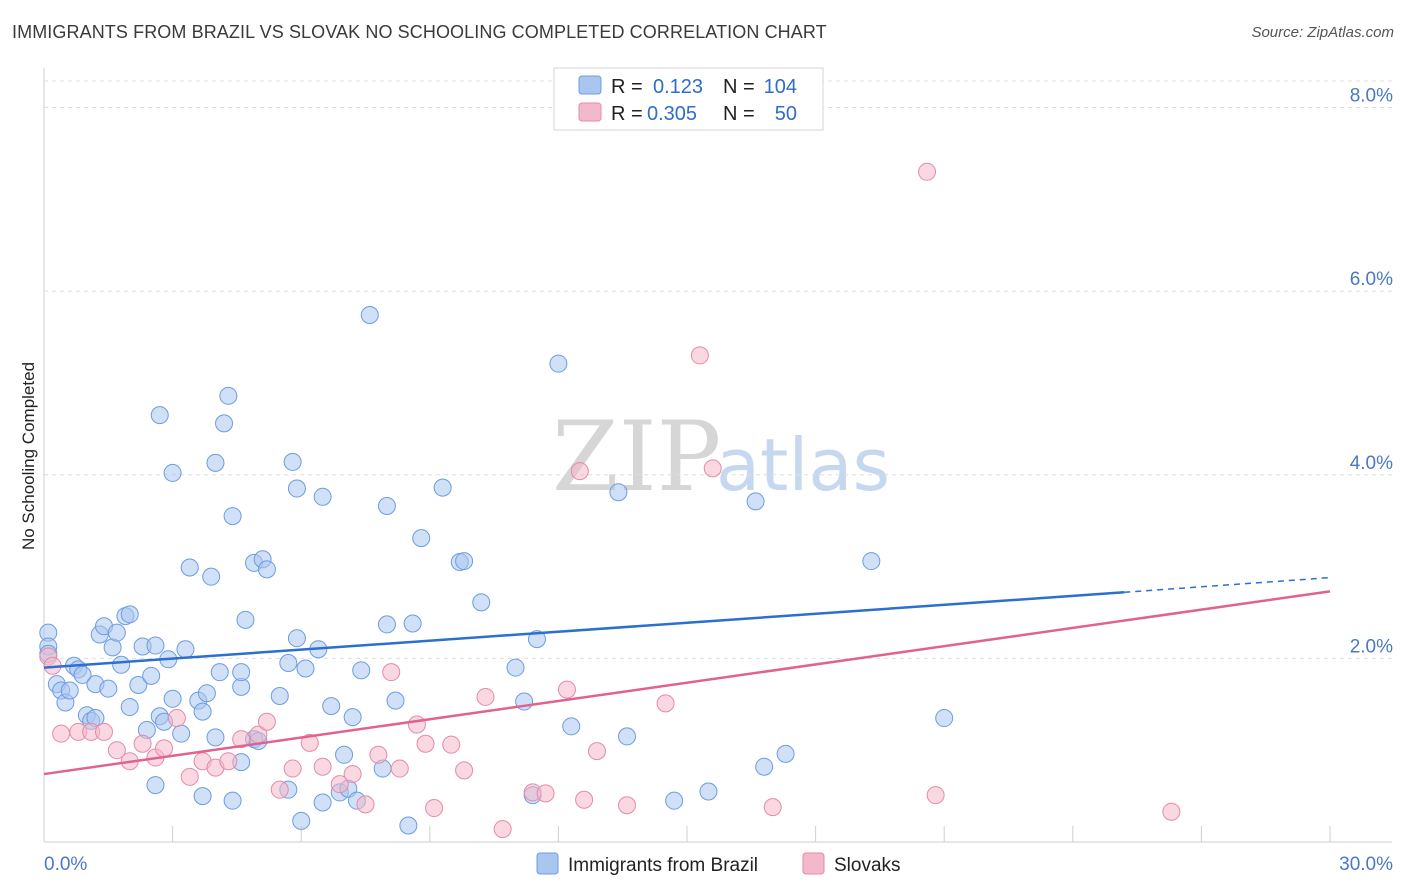  Describe the element at coordinates (627, 114) in the screenshot. I see `legend-r-label-slovak: R =` at that location.